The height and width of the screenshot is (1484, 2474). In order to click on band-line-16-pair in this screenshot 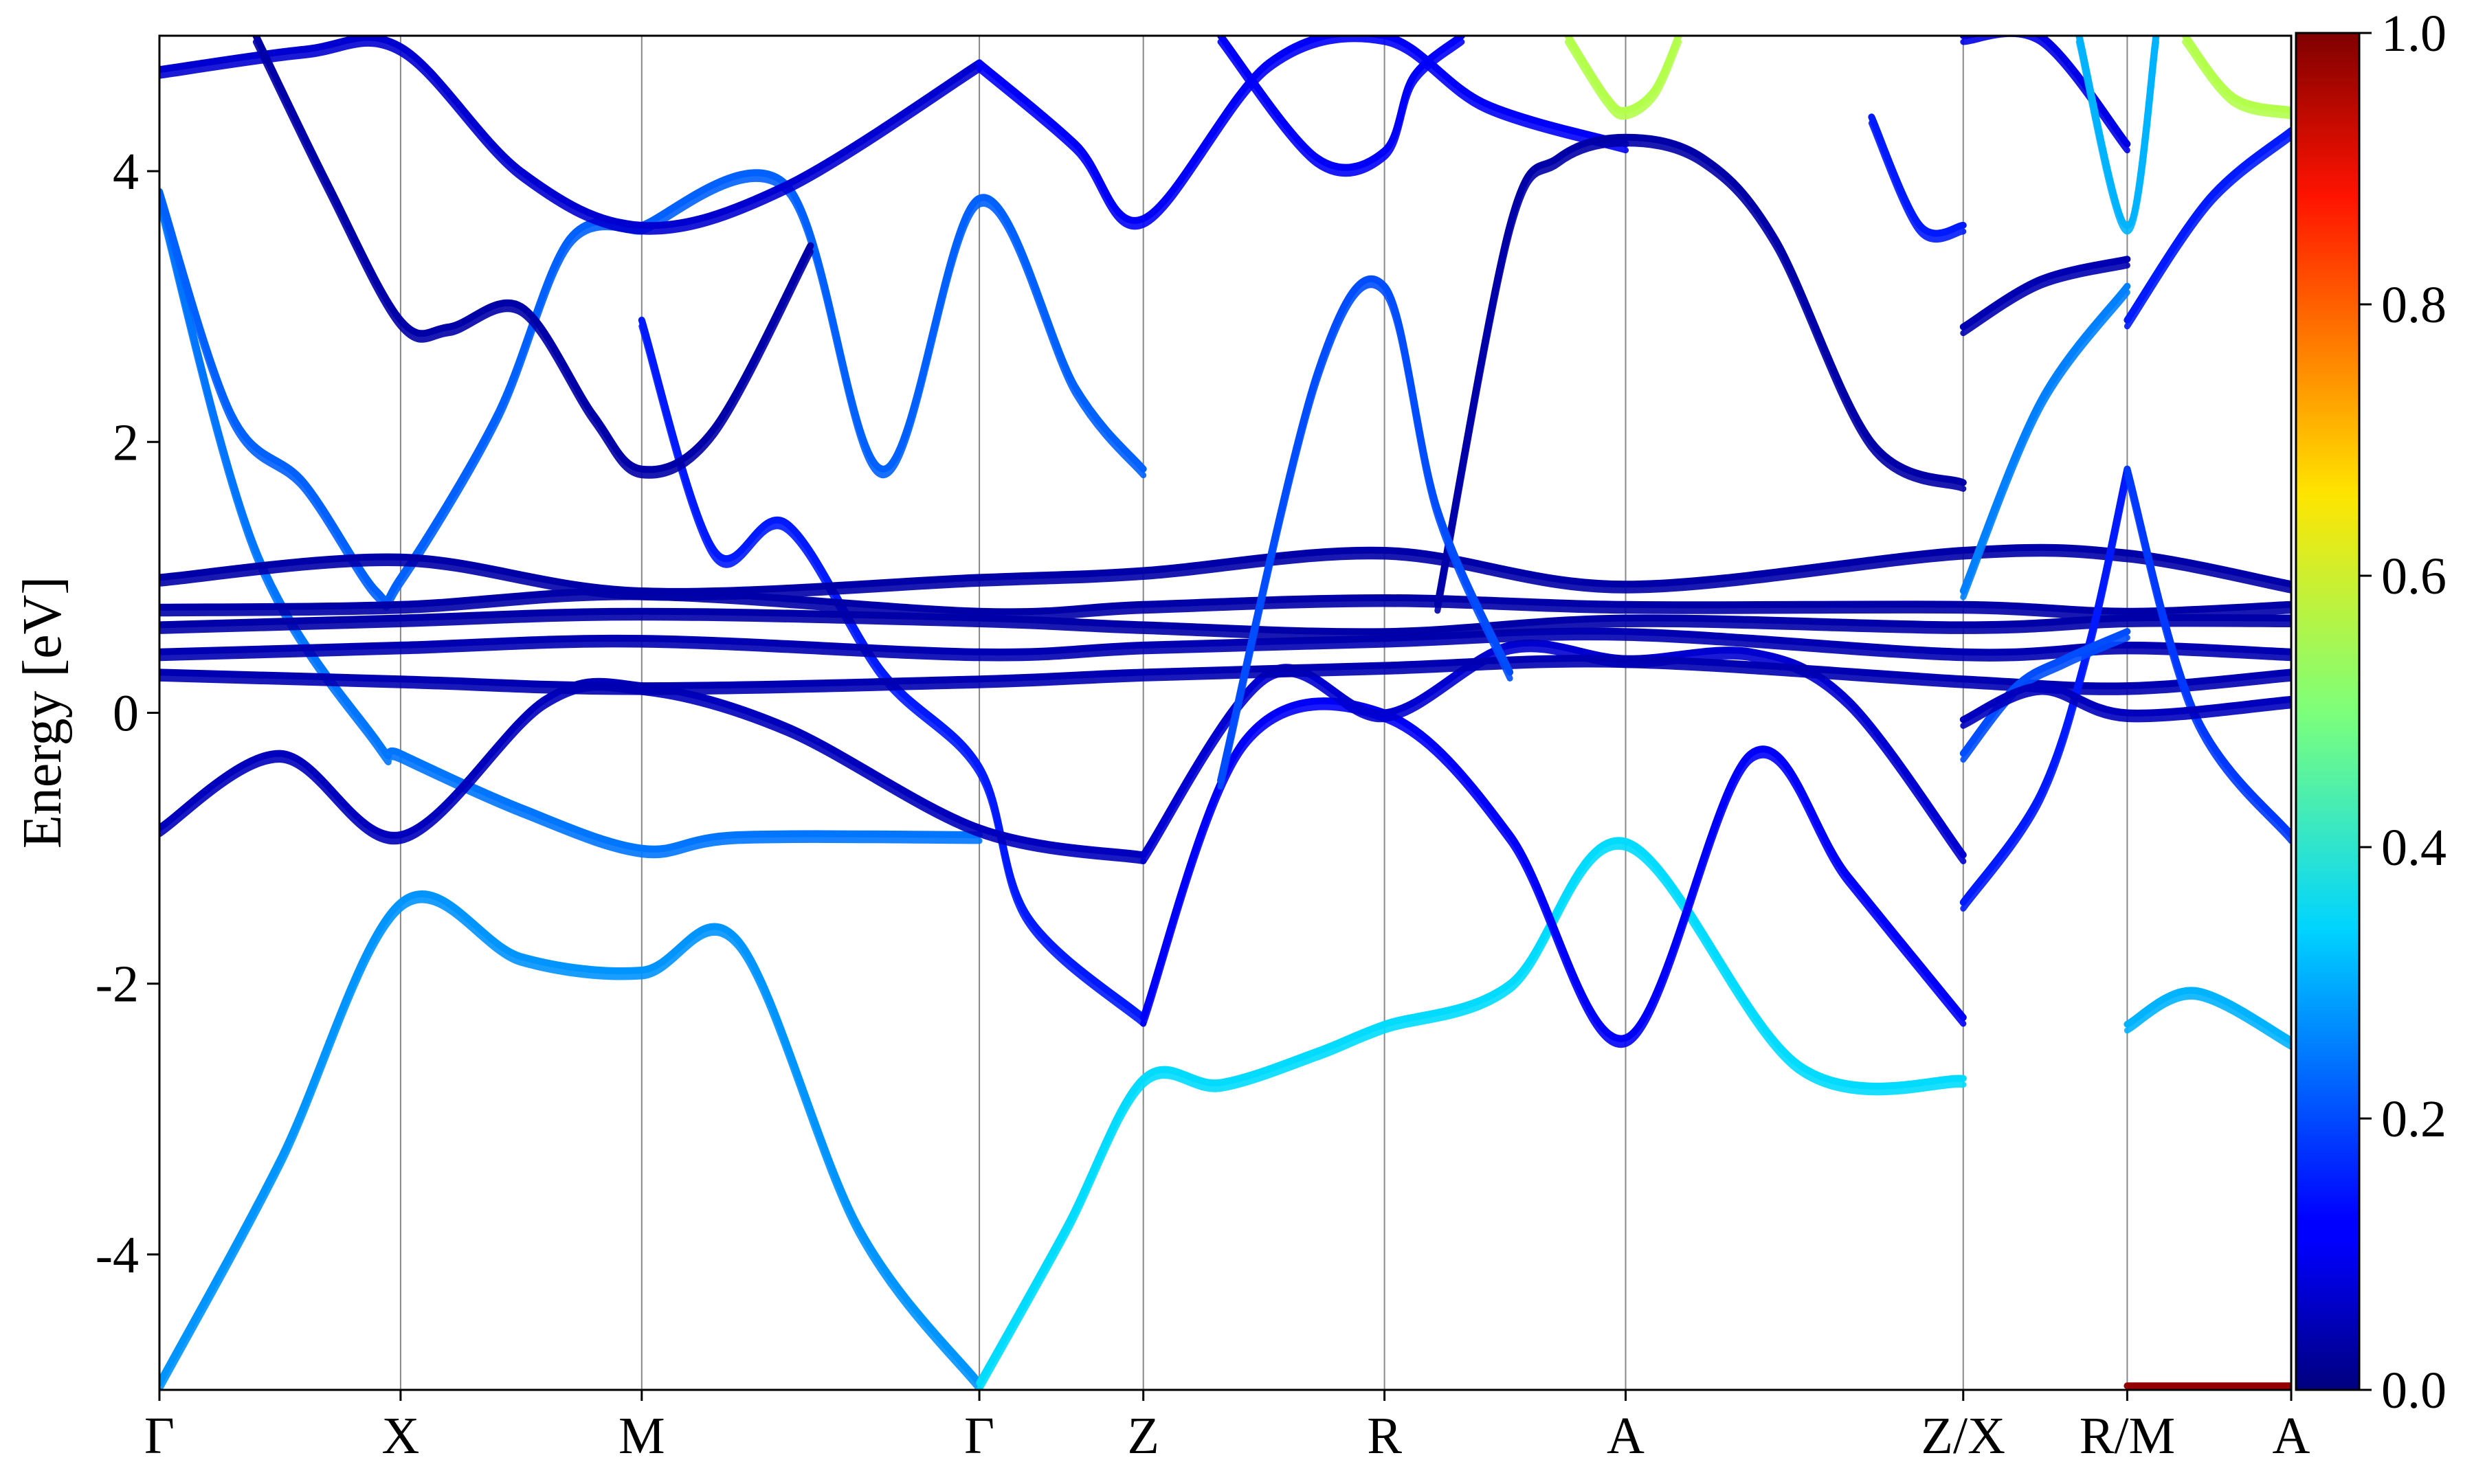, I will do `click(1302, 133)`.